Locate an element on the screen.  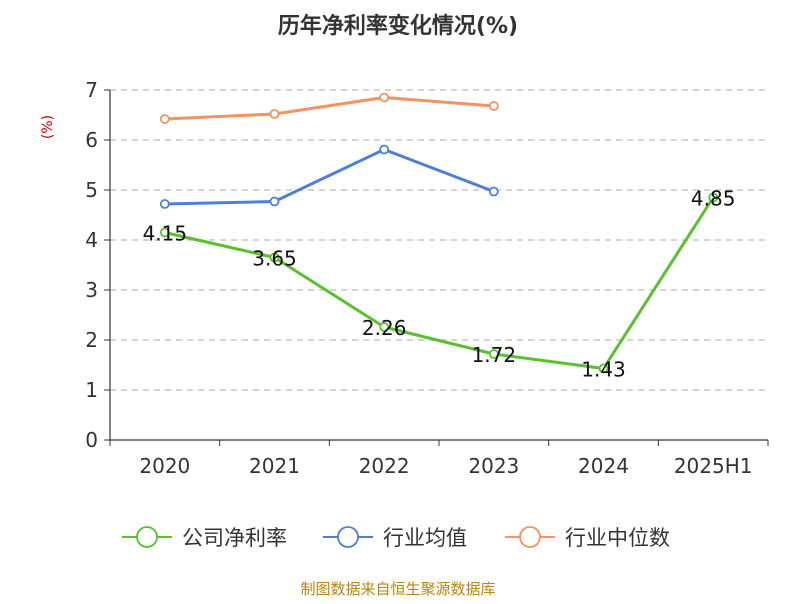
y-axis-label: (%) is located at coordinates (48, 127).